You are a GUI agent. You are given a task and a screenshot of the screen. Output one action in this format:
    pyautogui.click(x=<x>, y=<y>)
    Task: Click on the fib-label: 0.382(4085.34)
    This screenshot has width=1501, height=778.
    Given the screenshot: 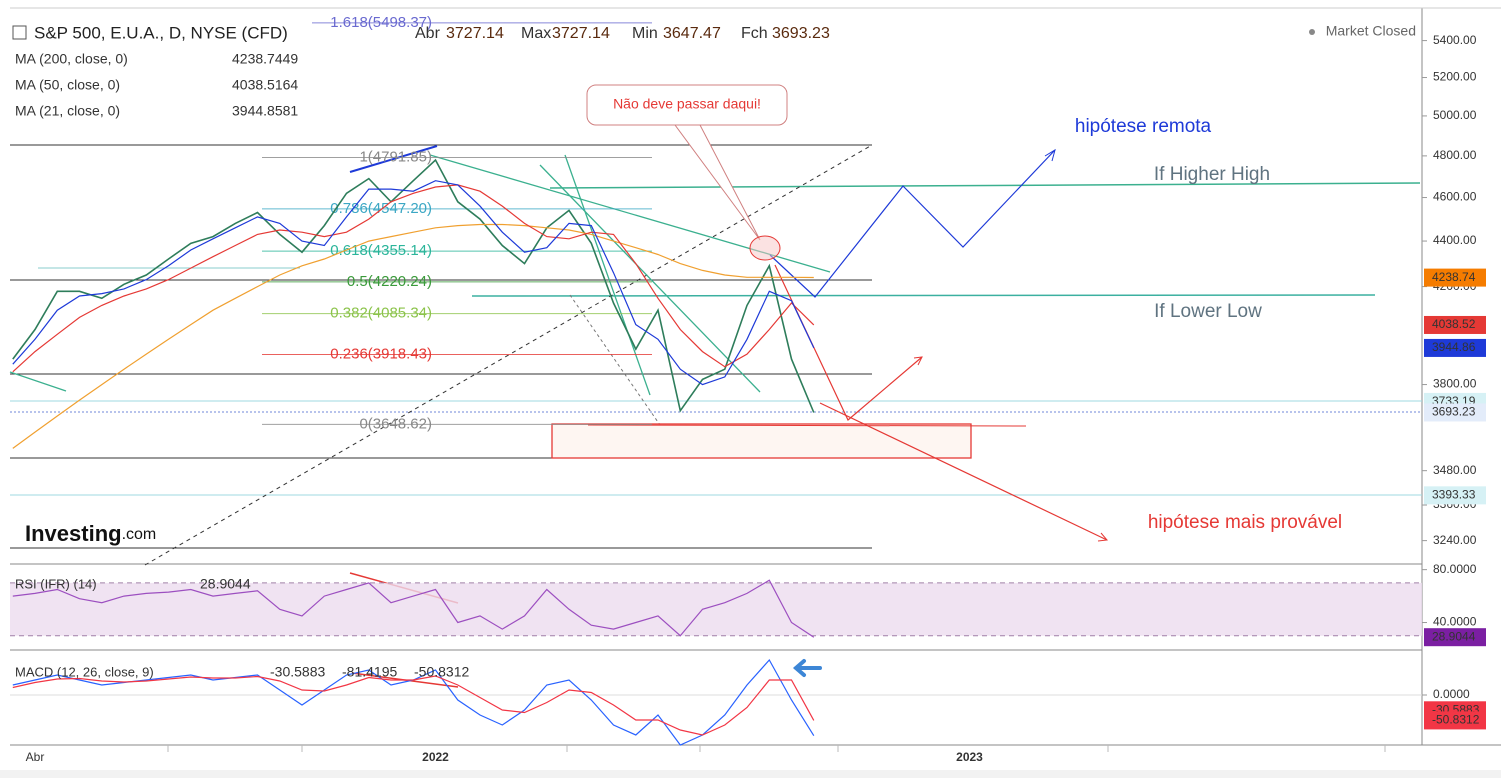 What is the action you would take?
    pyautogui.click(x=381, y=313)
    